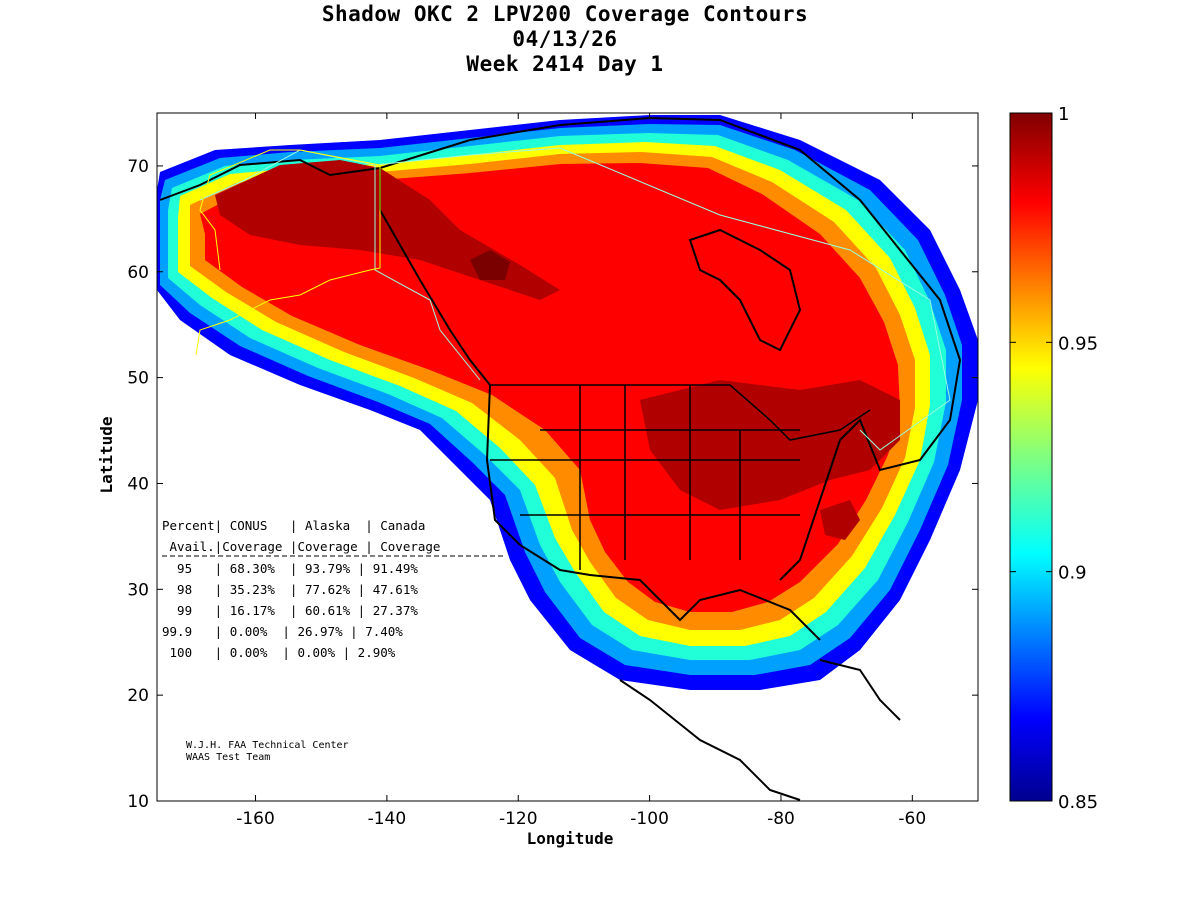  Describe the element at coordinates (138, 484) in the screenshot. I see `y-tick-label: 40` at that location.